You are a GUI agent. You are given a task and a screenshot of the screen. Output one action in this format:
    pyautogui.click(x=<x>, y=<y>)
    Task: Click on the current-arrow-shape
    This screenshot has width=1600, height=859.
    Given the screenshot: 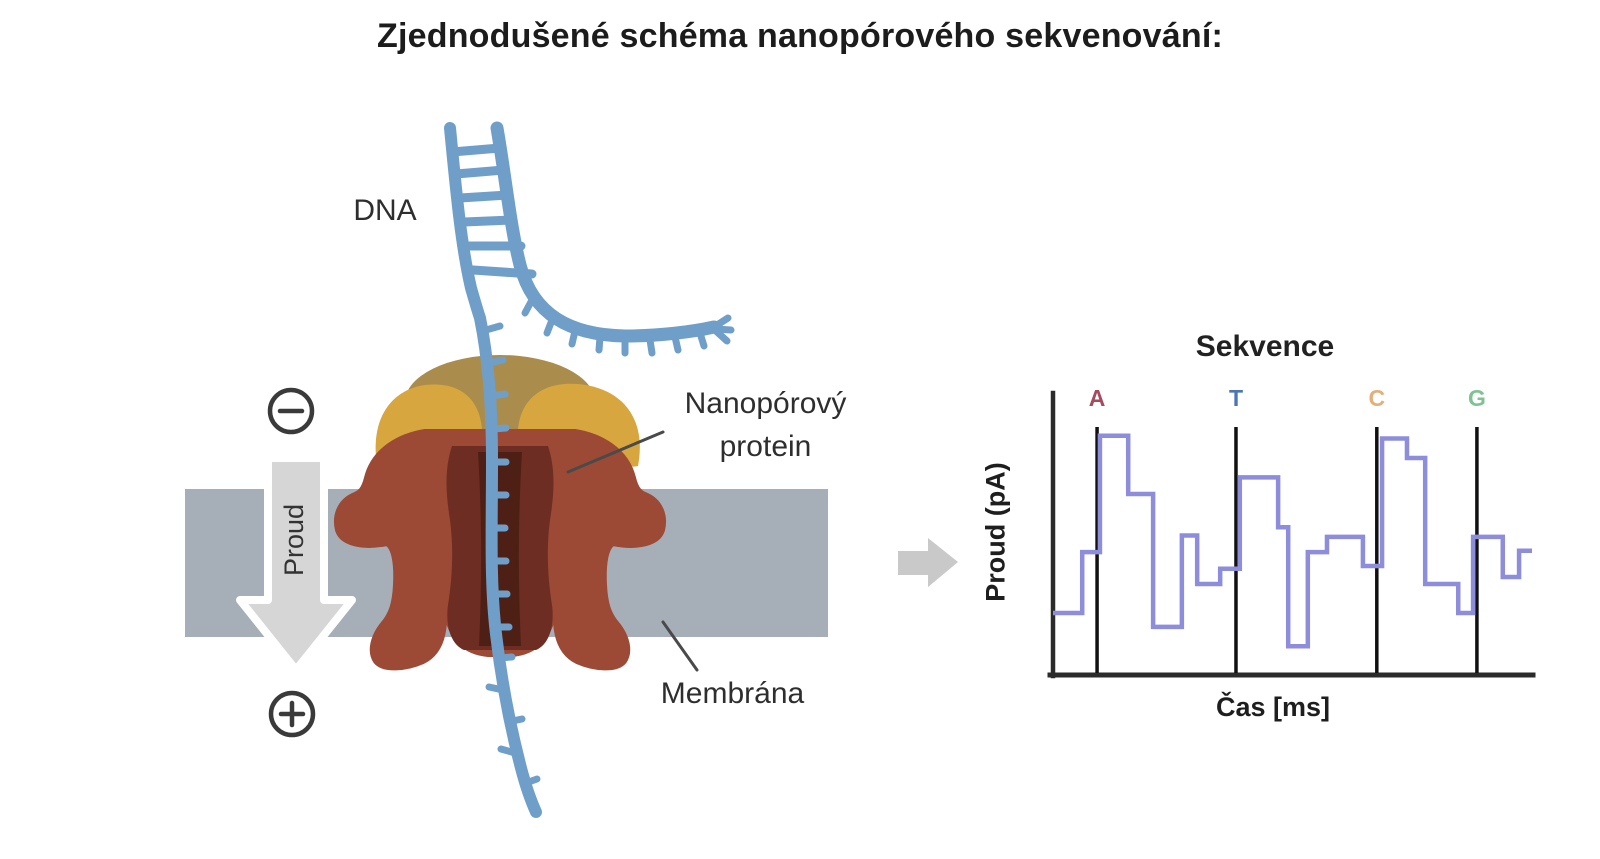 What is the action you would take?
    pyautogui.click(x=296, y=564)
    